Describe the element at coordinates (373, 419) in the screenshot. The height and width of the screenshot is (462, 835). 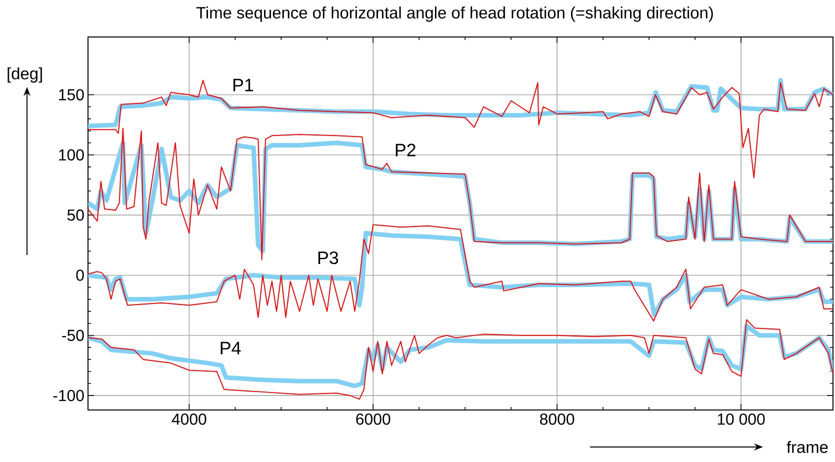
I see `x-tick-label: 6000` at that location.